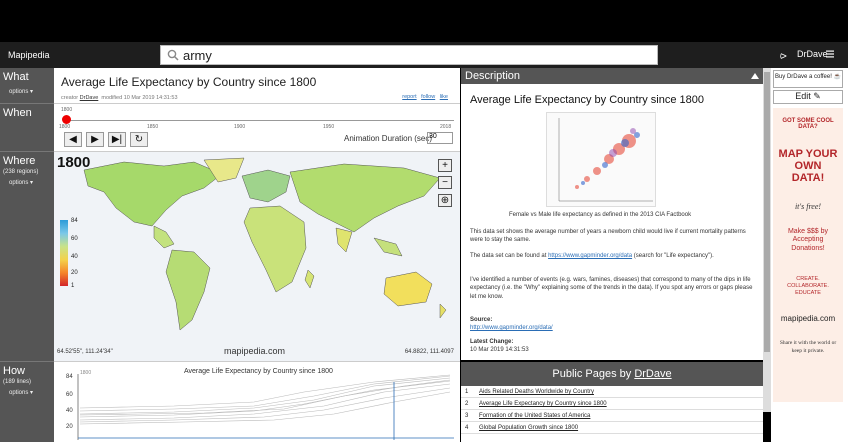  Describe the element at coordinates (197, 55) in the screenshot. I see `search-input: army` at that location.